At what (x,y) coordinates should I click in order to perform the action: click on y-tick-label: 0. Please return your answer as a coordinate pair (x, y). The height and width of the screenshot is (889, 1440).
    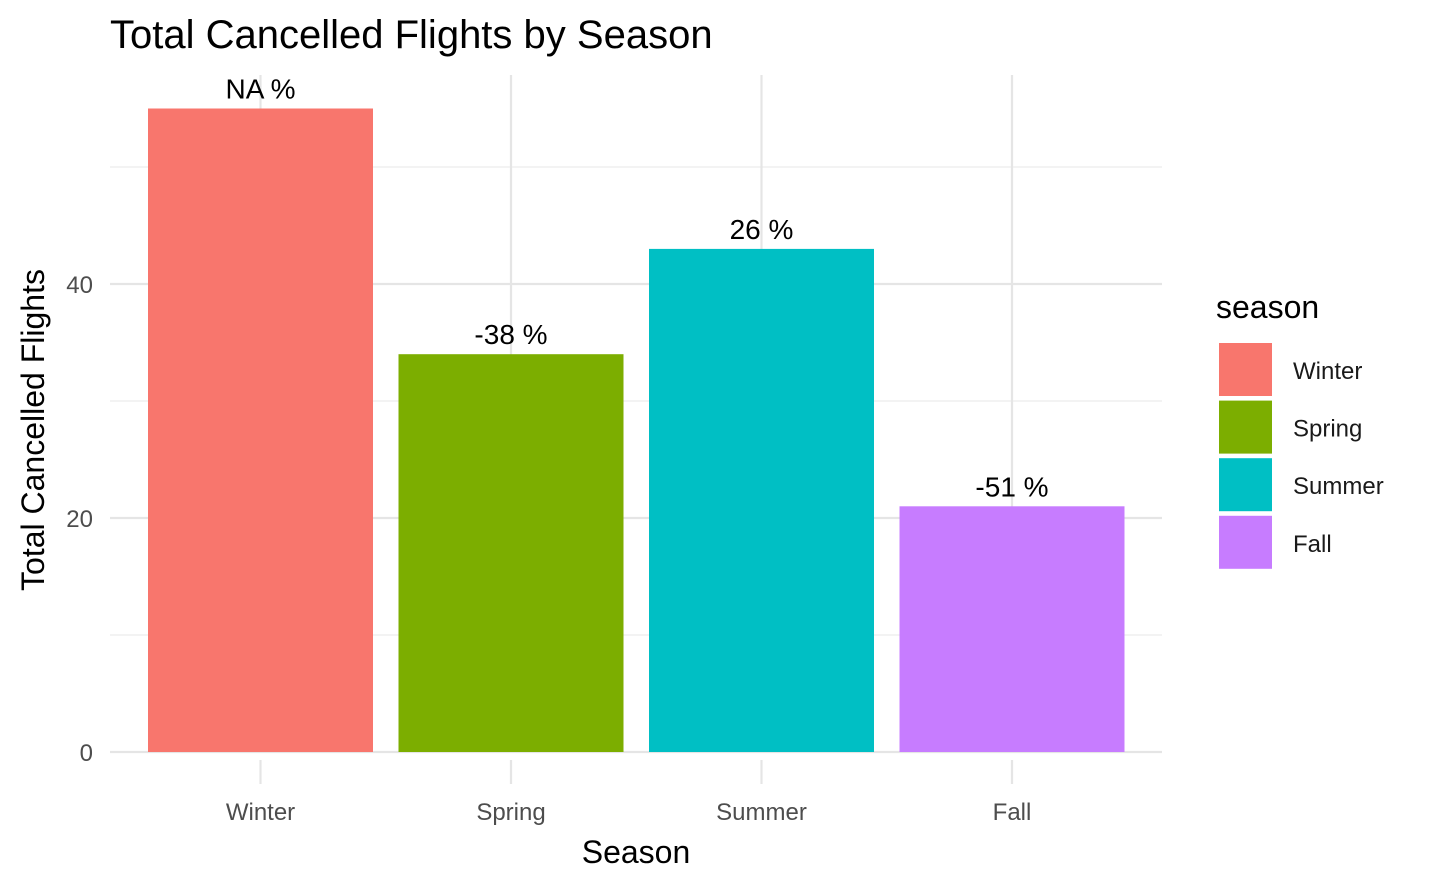
    Looking at the image, I should click on (86, 753).